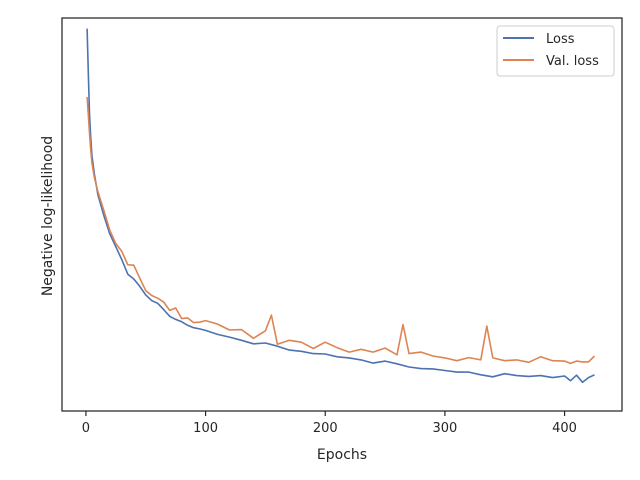 The height and width of the screenshot is (480, 640). Describe the element at coordinates (86, 428) in the screenshot. I see `x-tick-label: 0` at that location.